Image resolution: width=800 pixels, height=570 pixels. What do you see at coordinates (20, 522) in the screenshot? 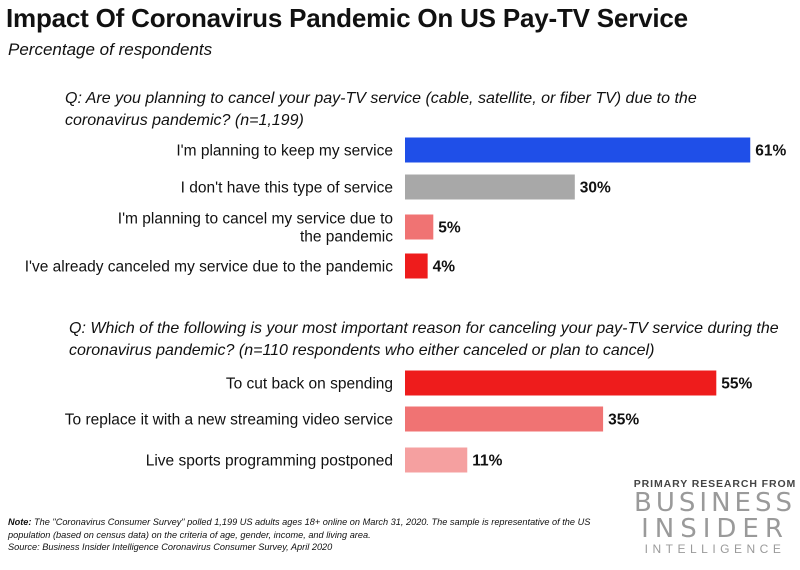
I see `note-label: Note:` at bounding box center [20, 522].